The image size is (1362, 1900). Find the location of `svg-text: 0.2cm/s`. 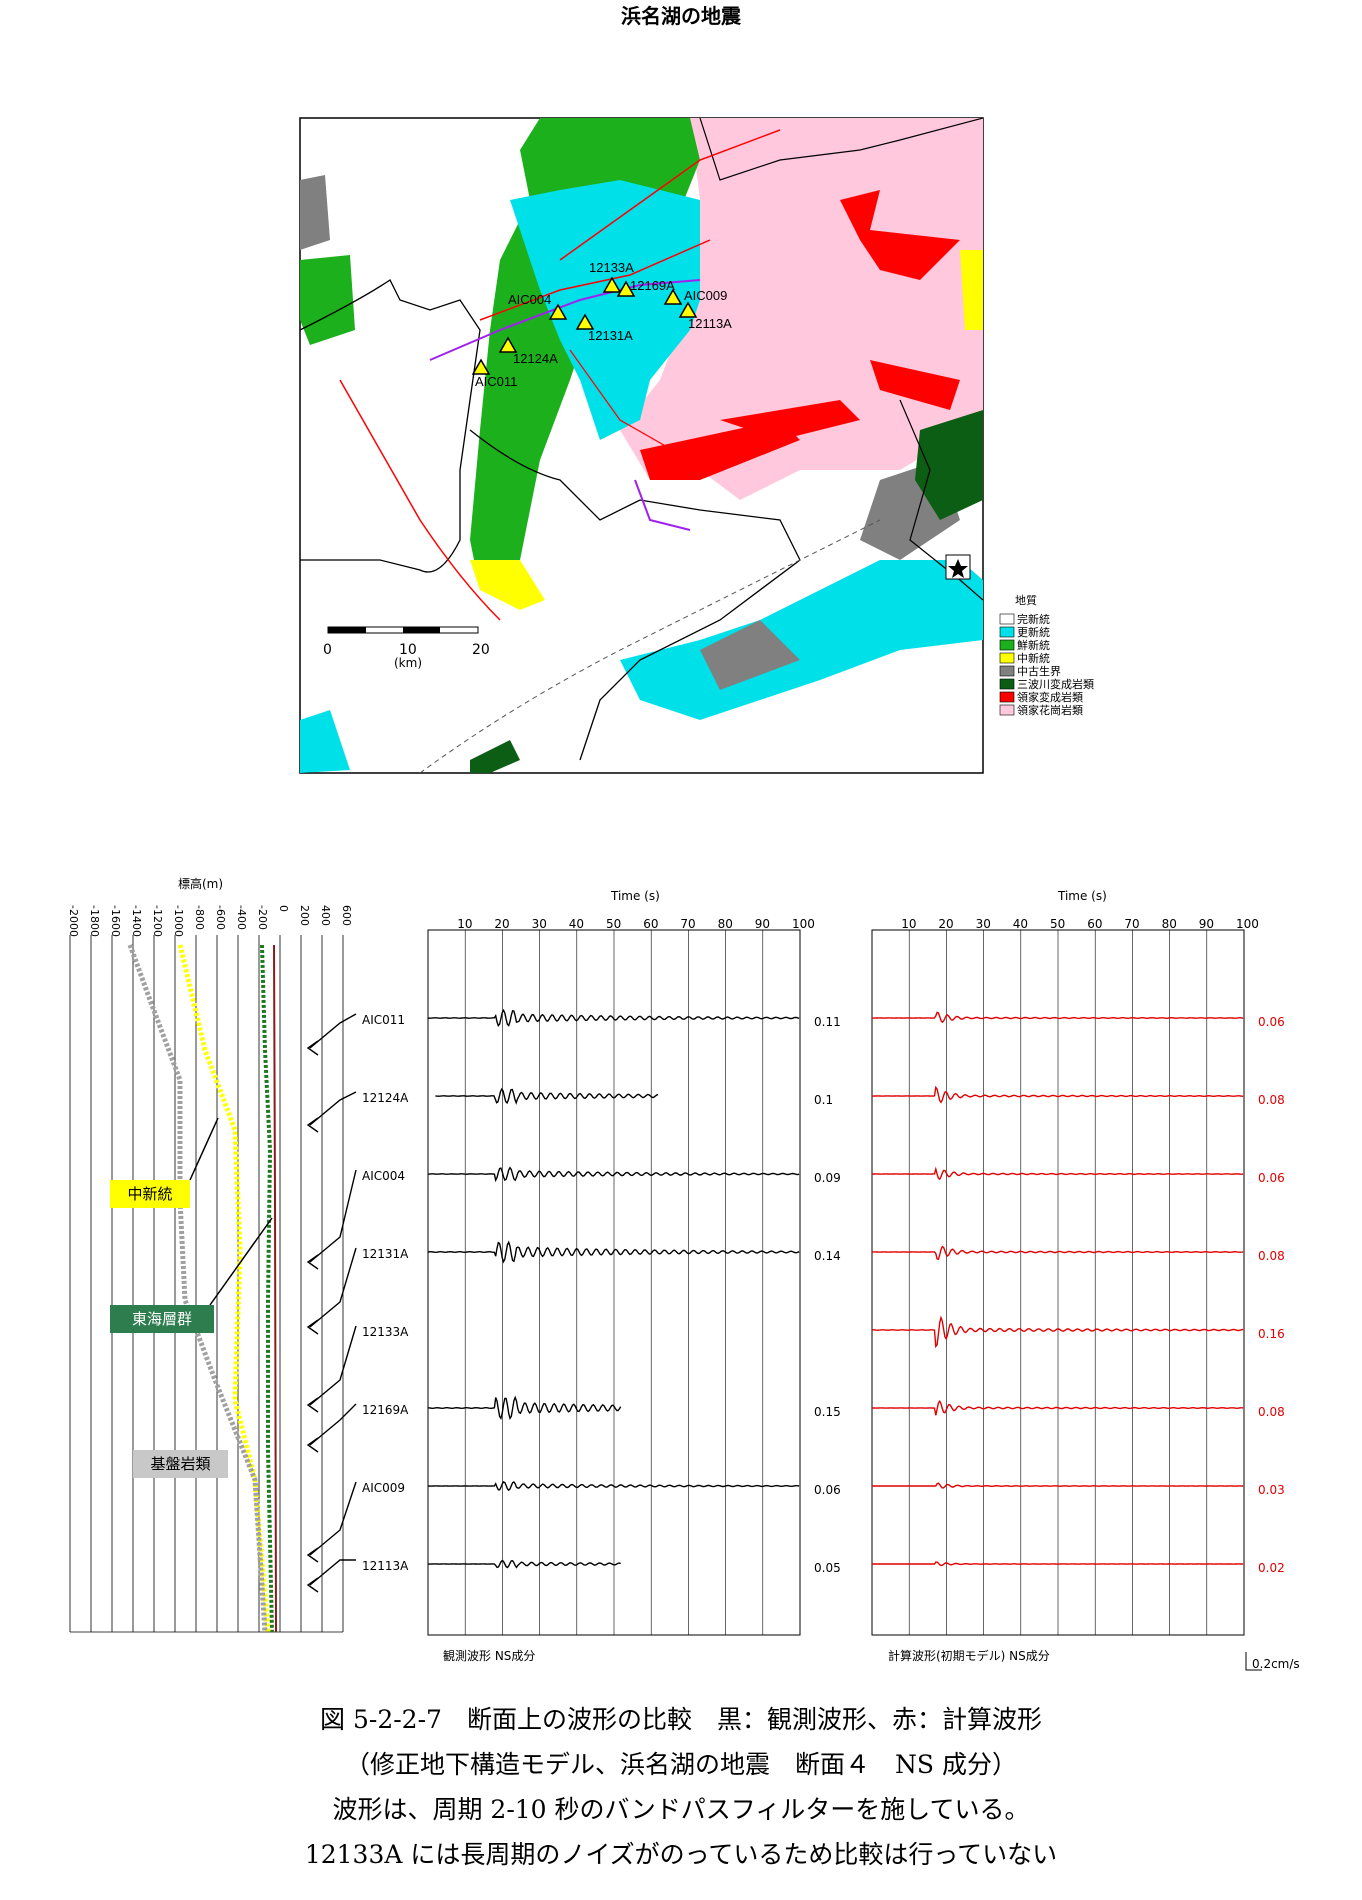

svg-text: 0.2cm/s is located at coordinates (1276, 1664).